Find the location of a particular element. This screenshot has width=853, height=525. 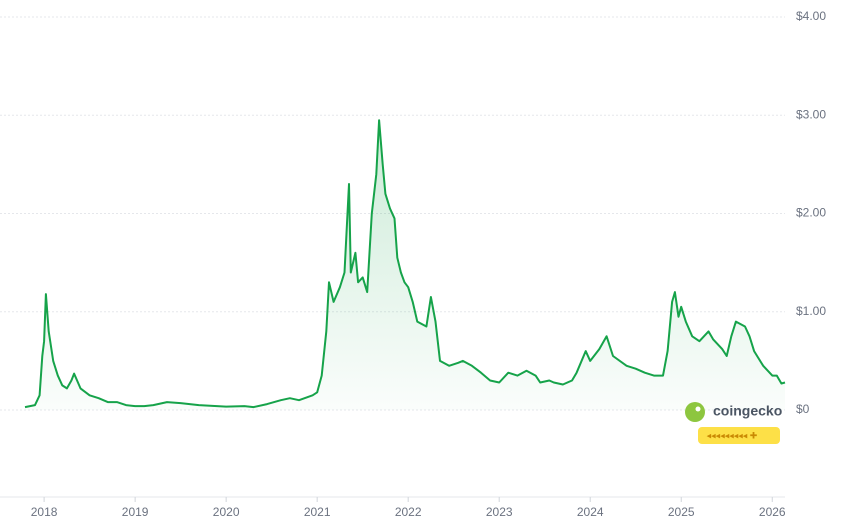

logo-eye is located at coordinates (698, 409).